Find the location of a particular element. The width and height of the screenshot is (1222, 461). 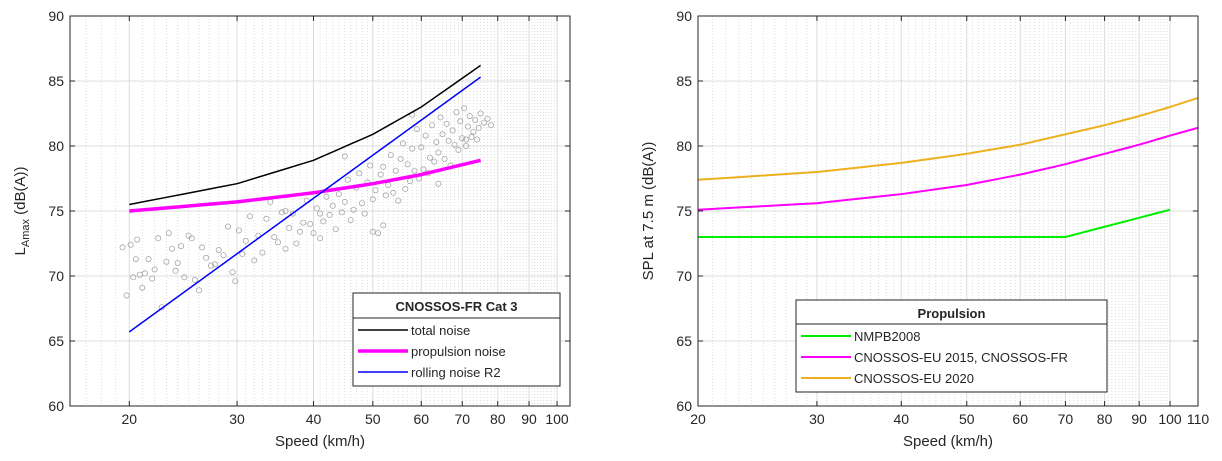

y-axis-label-main: L is located at coordinates (20, 251).